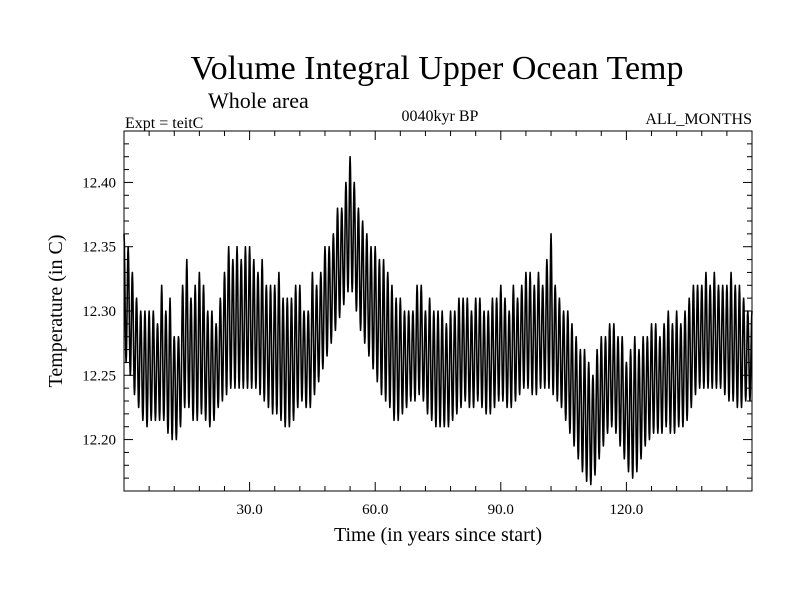 This screenshot has height=600, width=800. Describe the element at coordinates (164, 123) in the screenshot. I see `annotation-experiment: Expt = teitC` at that location.